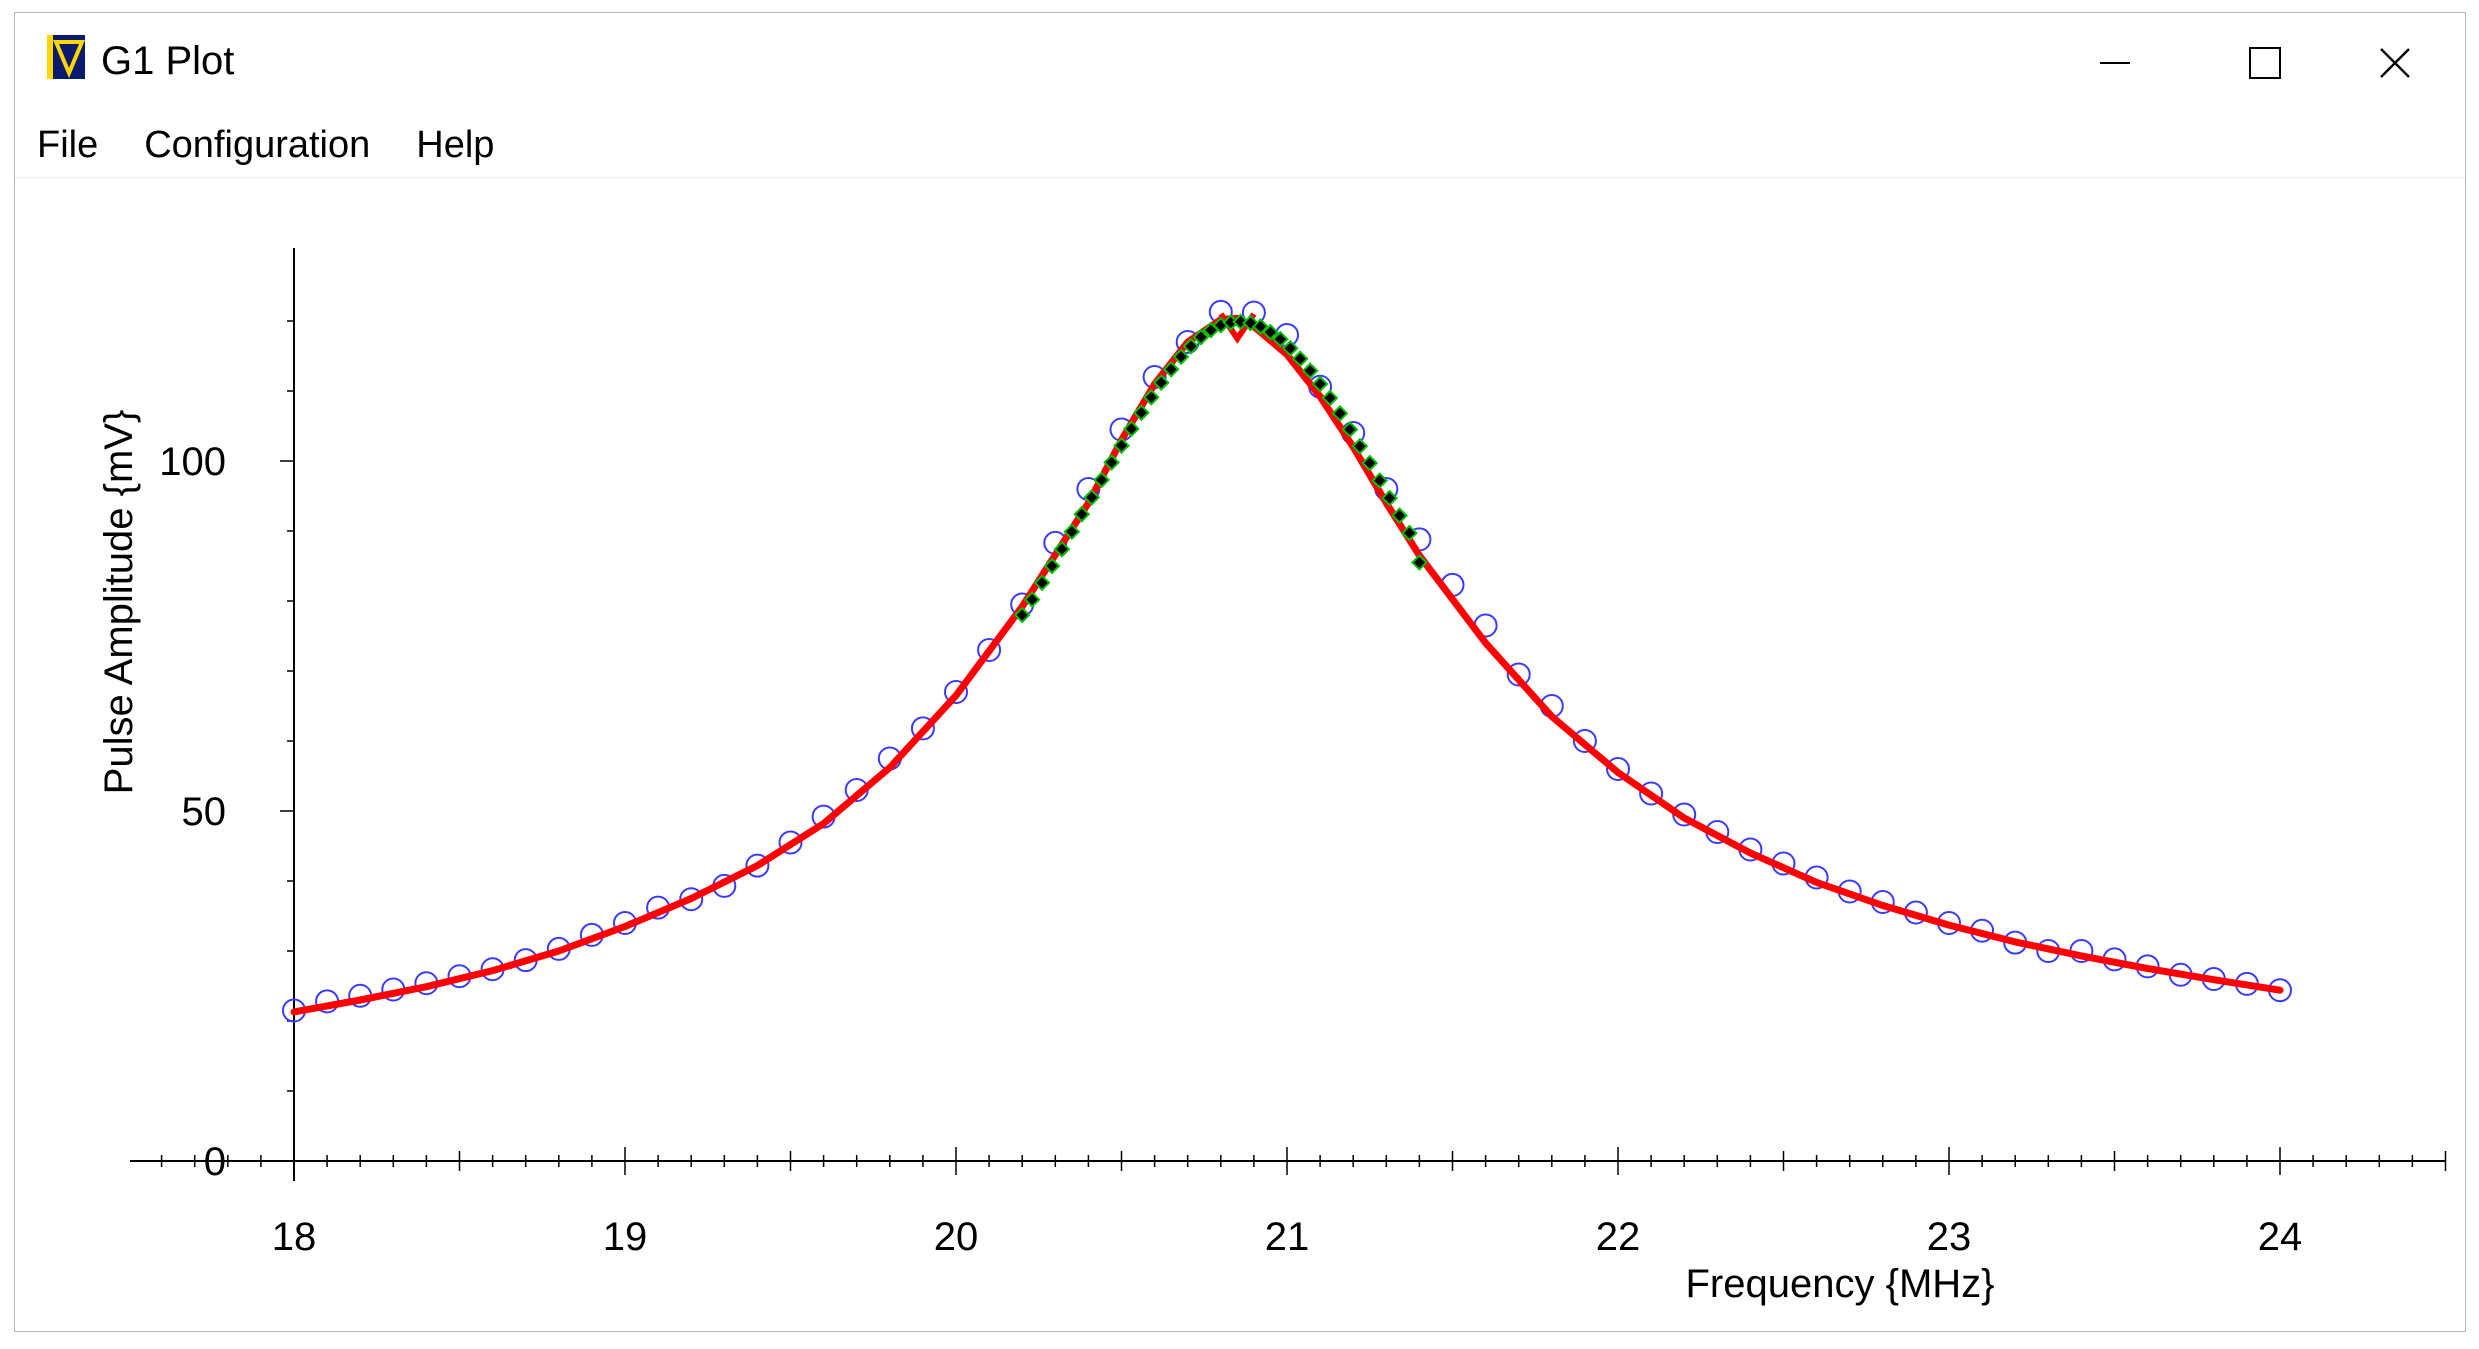 Image resolution: width=2479 pixels, height=1349 pixels. I want to click on x-tick-label: 22, so click(1618, 1237).